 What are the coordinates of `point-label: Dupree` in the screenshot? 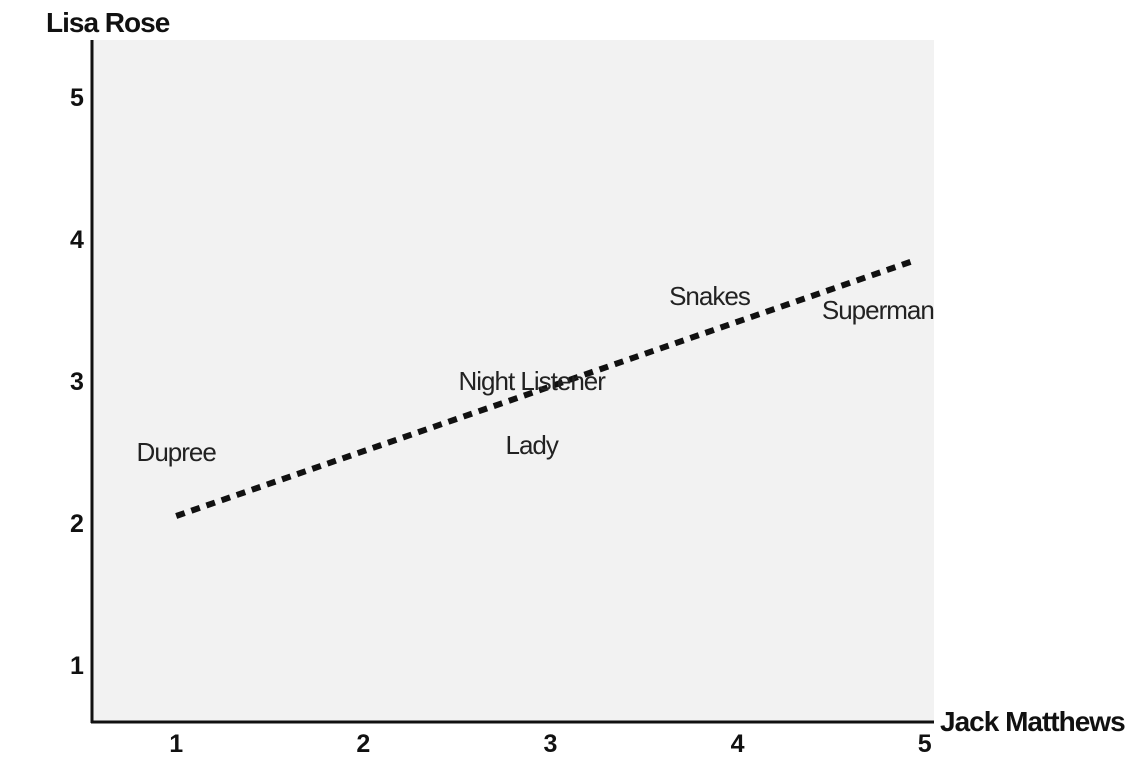 It's located at (177, 452).